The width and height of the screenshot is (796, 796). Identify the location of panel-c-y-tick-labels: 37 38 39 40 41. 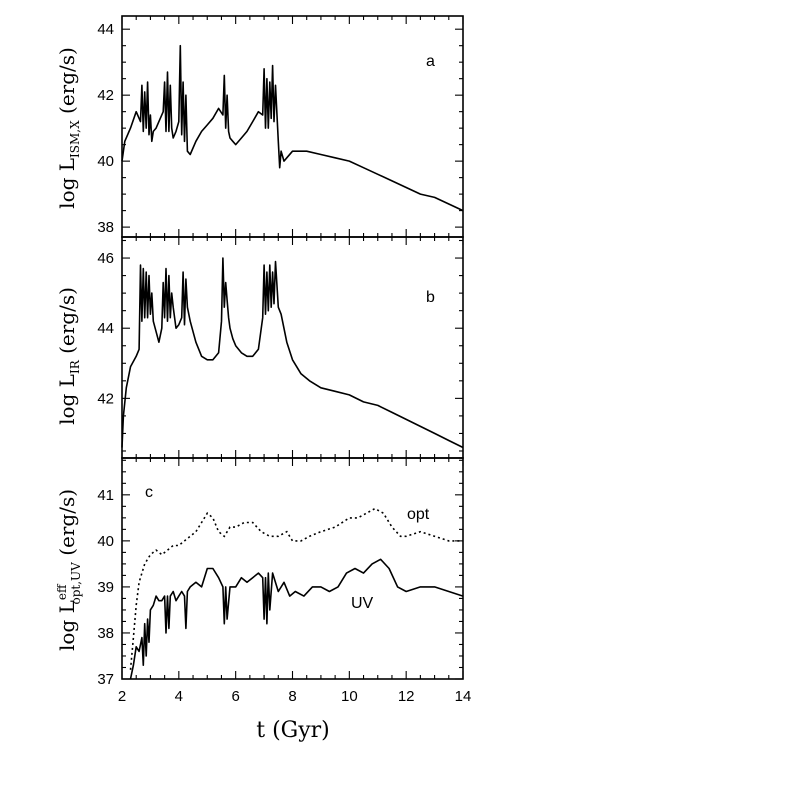
(105, 587).